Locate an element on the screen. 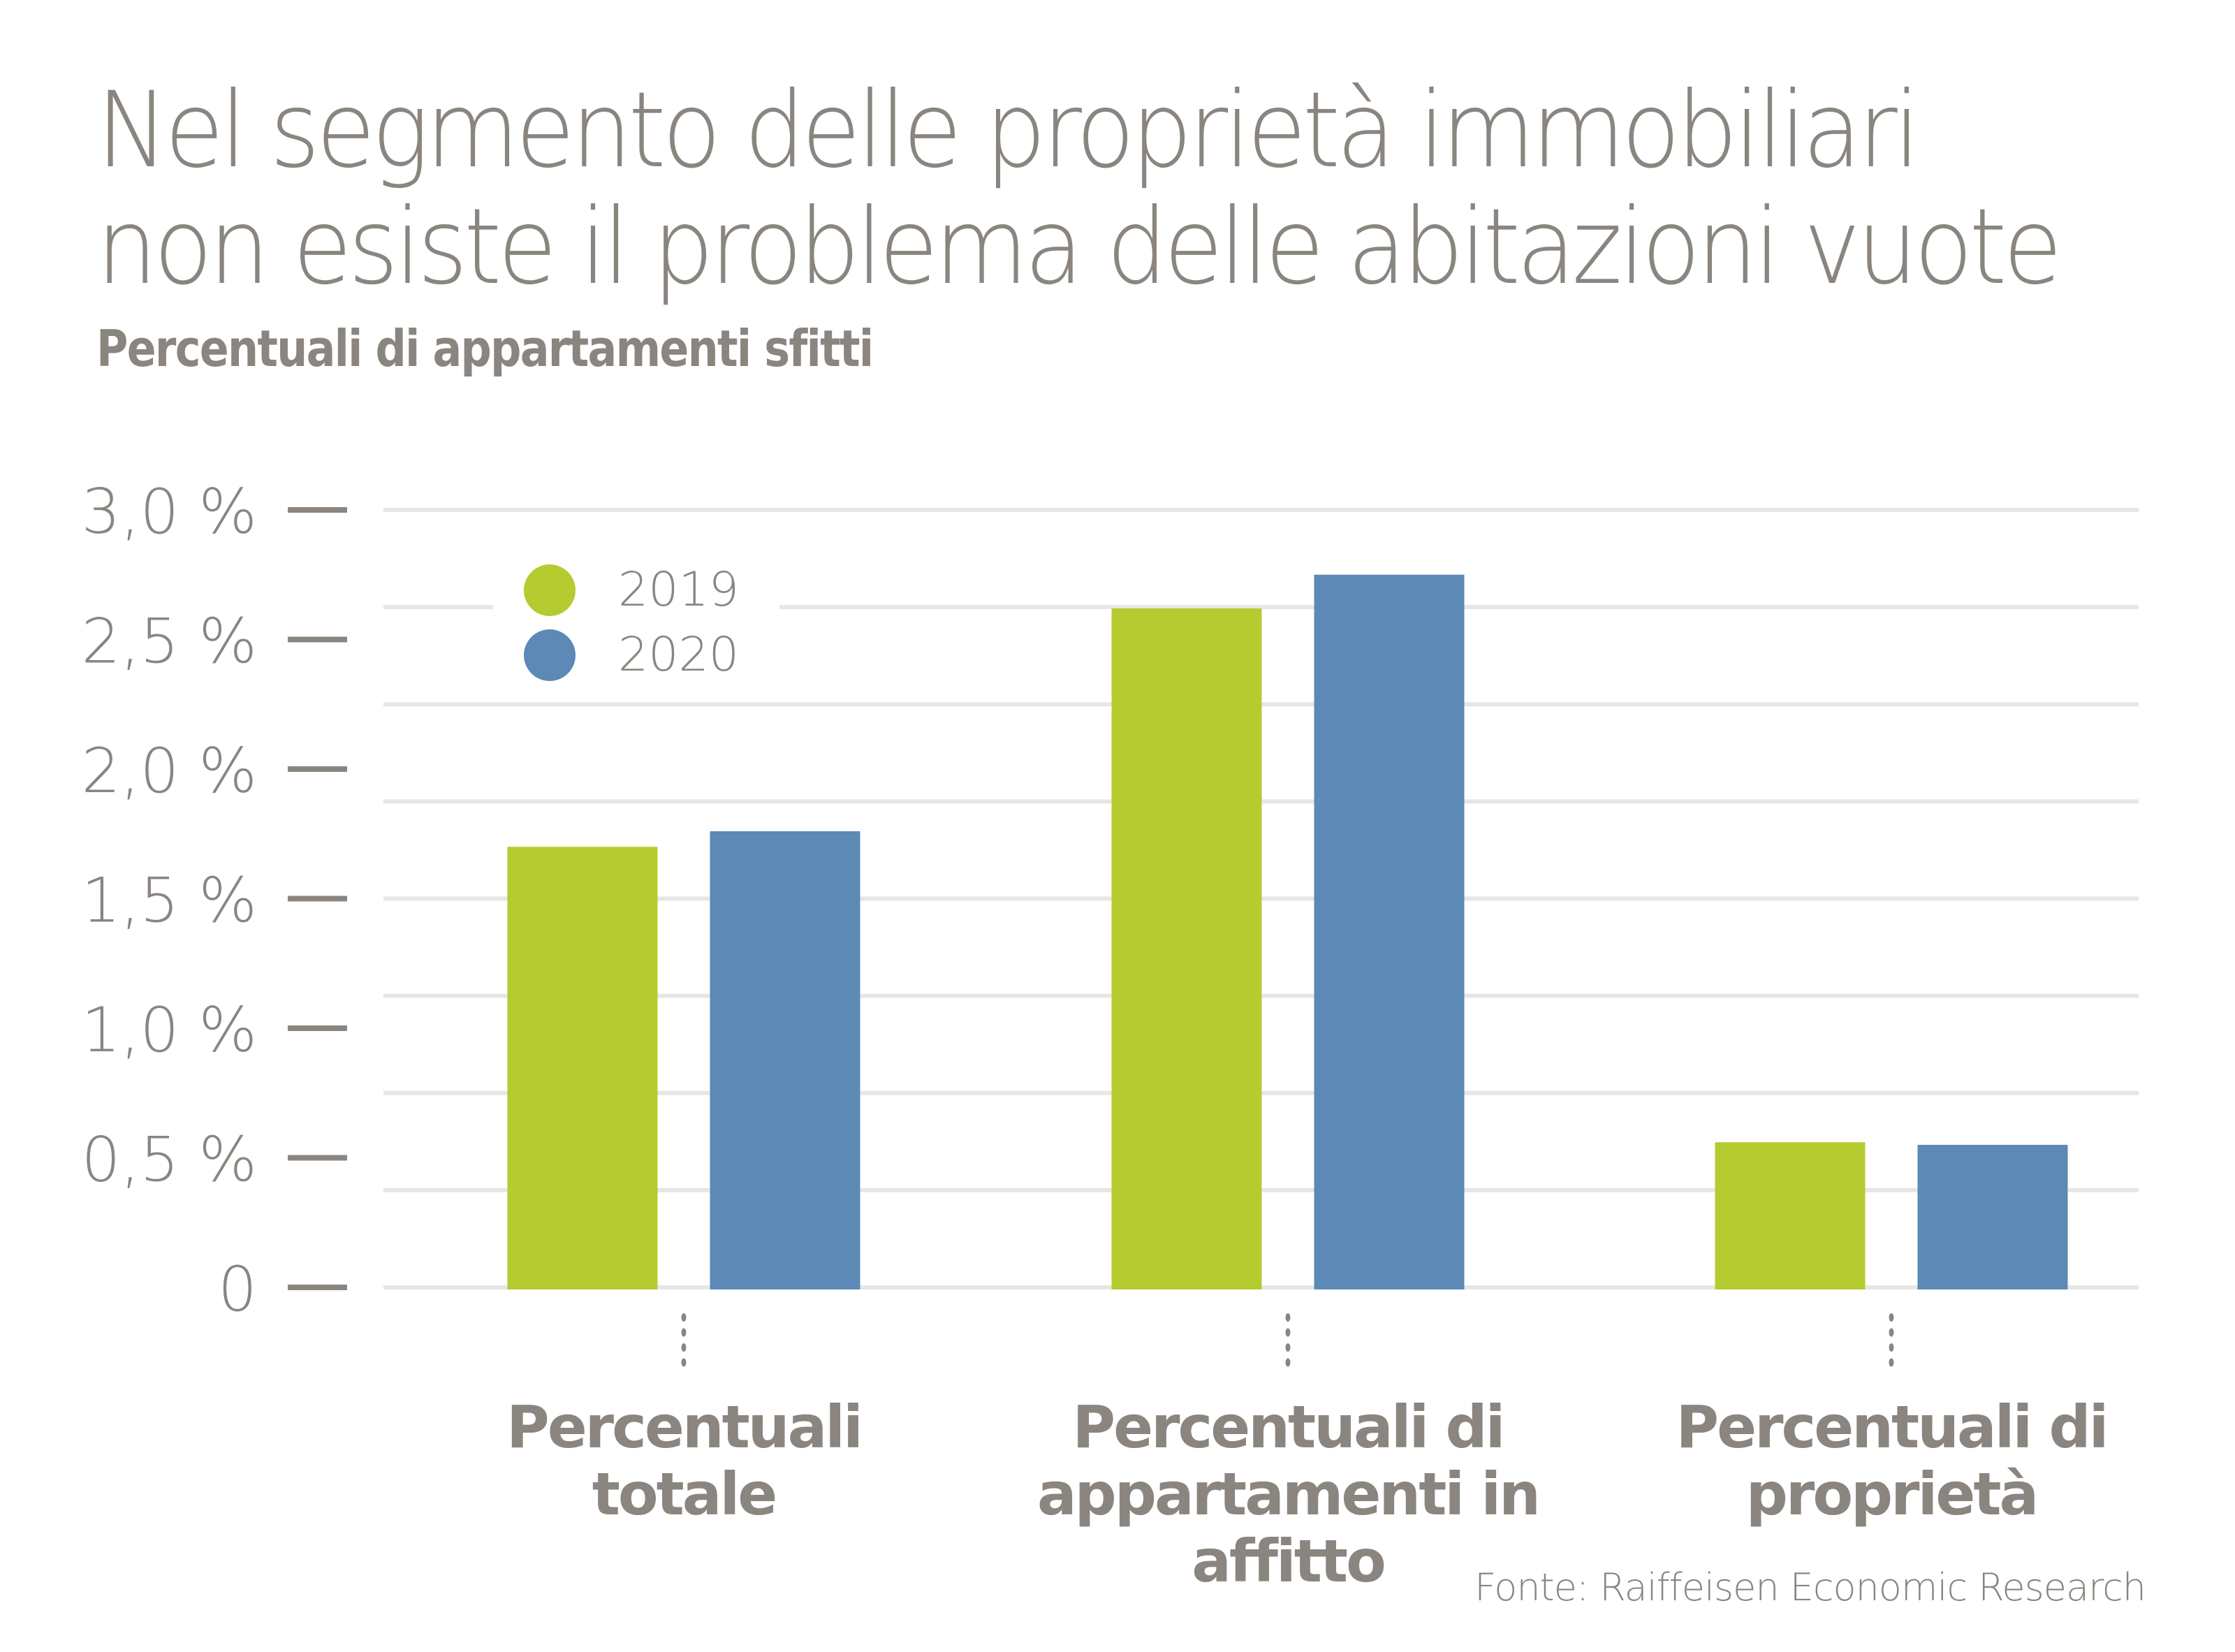 Image resolution: width=2235 pixels, height=1652 pixels. x-category-label-1: Percentuali is located at coordinates (684, 1427).